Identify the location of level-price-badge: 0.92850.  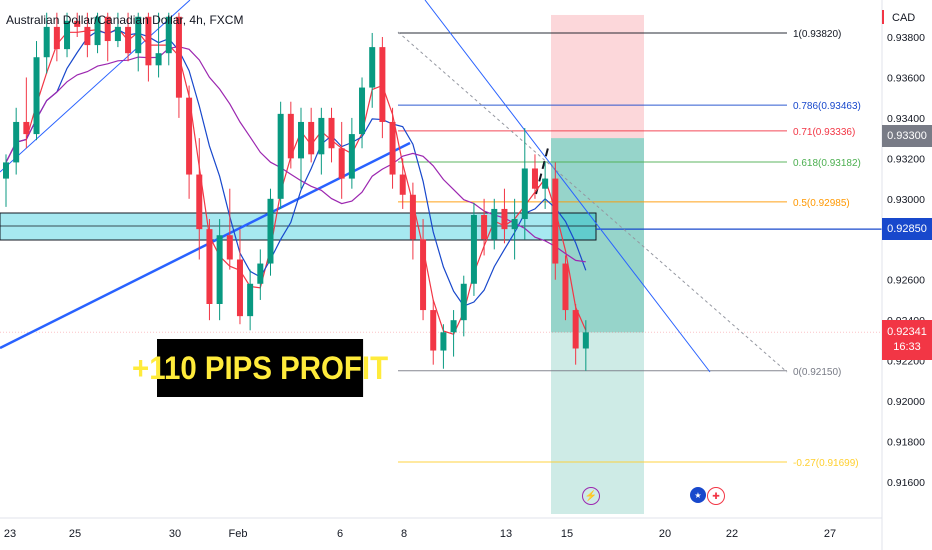
(907, 229).